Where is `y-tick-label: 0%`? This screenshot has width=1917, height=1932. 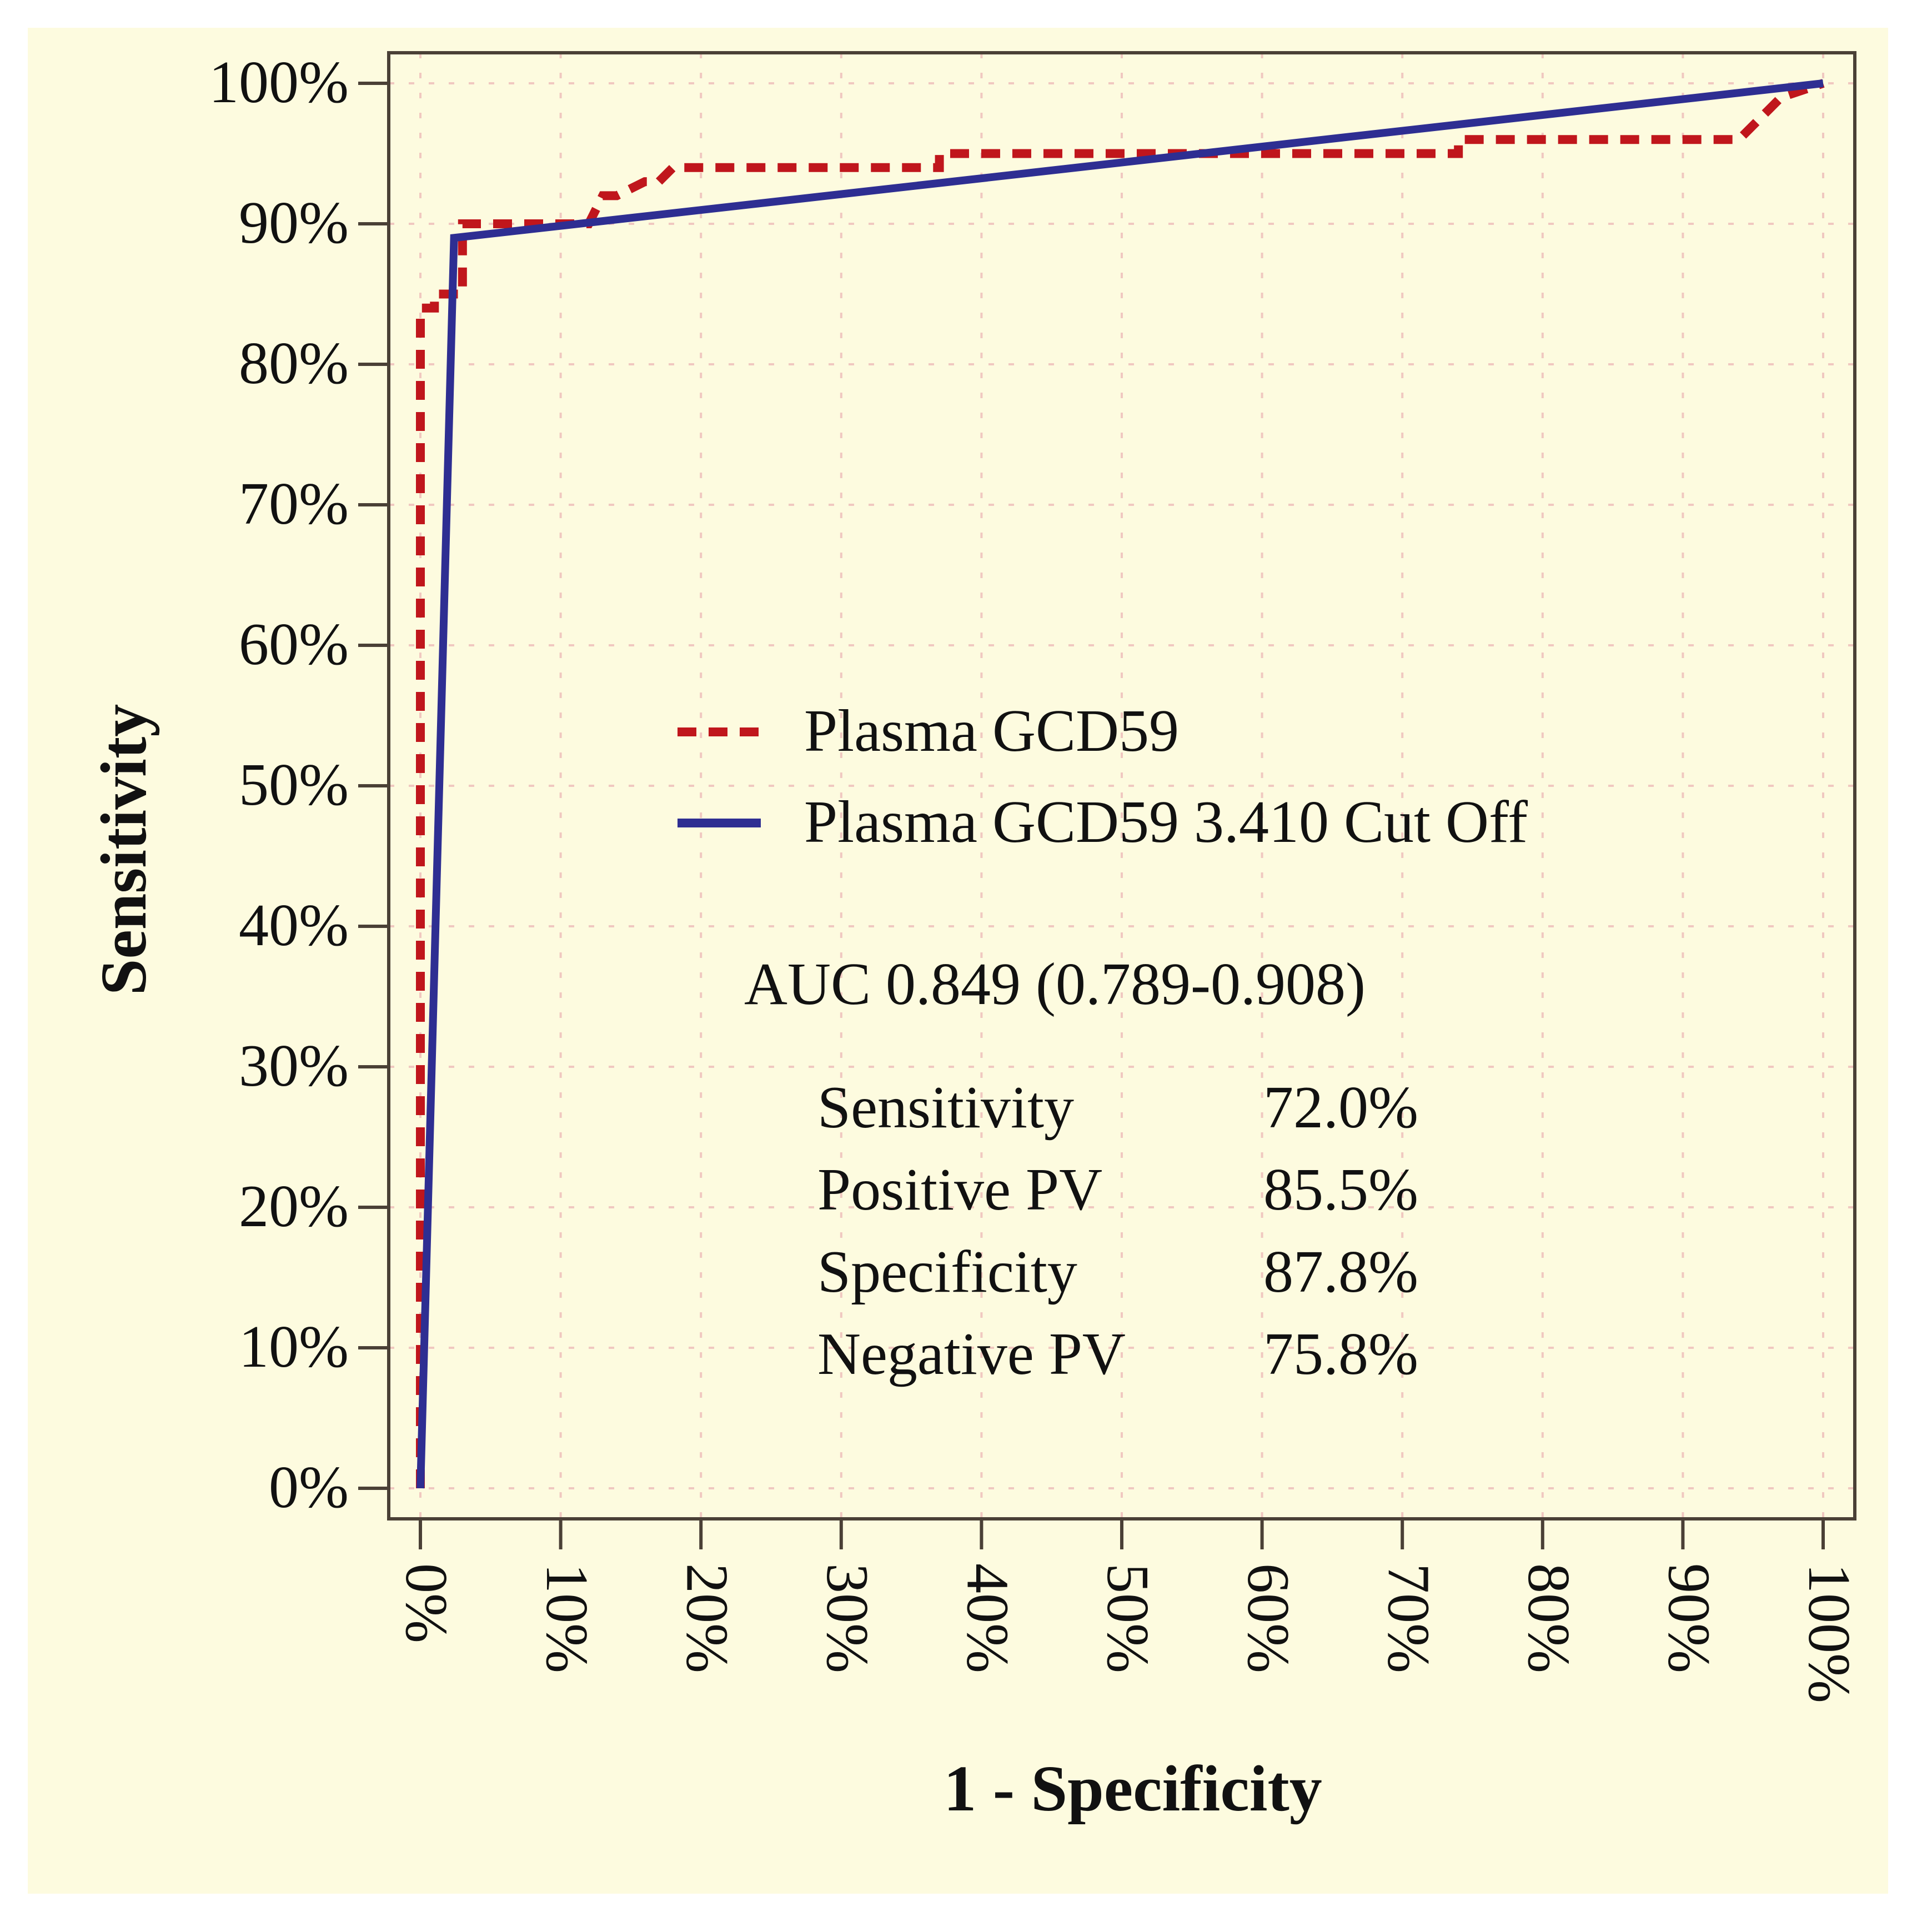 y-tick-label: 0% is located at coordinates (309, 1487).